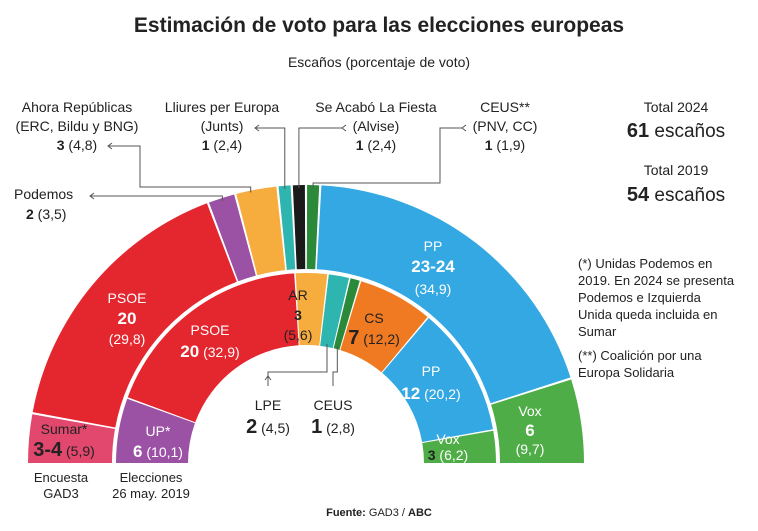 This screenshot has height=531, width=758. I want to click on outer-label-vox-name: Vox, so click(529, 411).